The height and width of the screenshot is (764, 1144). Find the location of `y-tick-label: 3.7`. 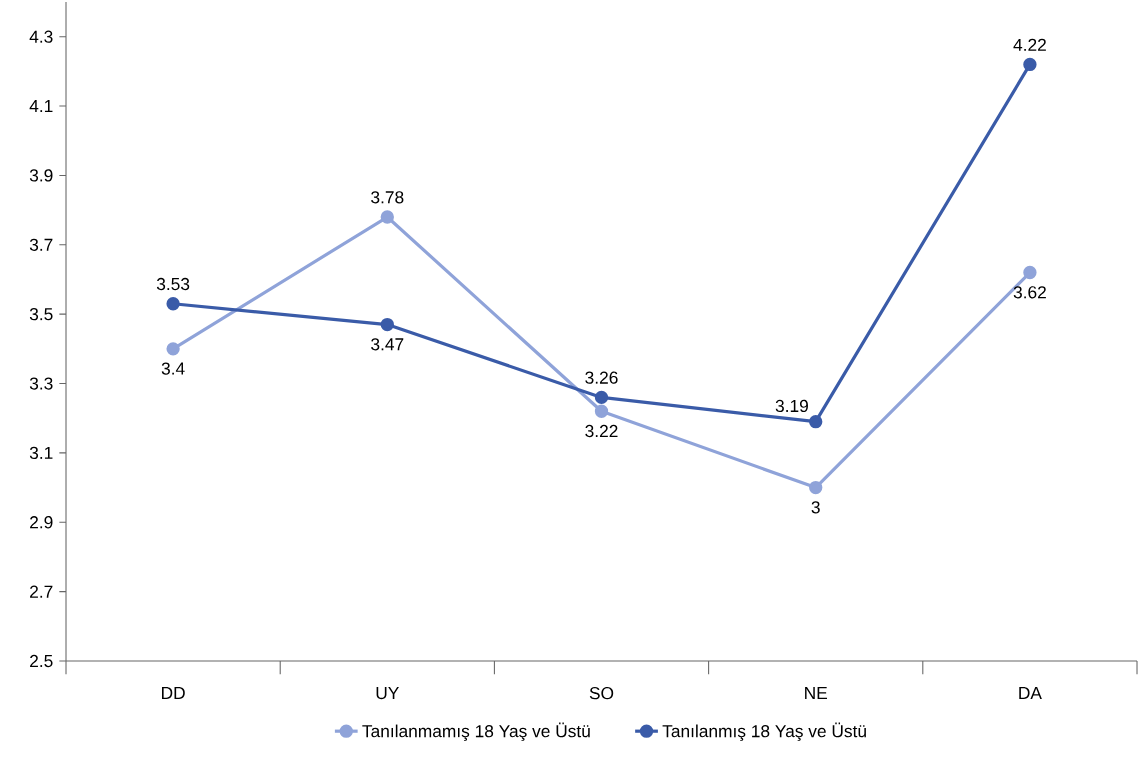

y-tick-label: 3.7 is located at coordinates (41, 244).